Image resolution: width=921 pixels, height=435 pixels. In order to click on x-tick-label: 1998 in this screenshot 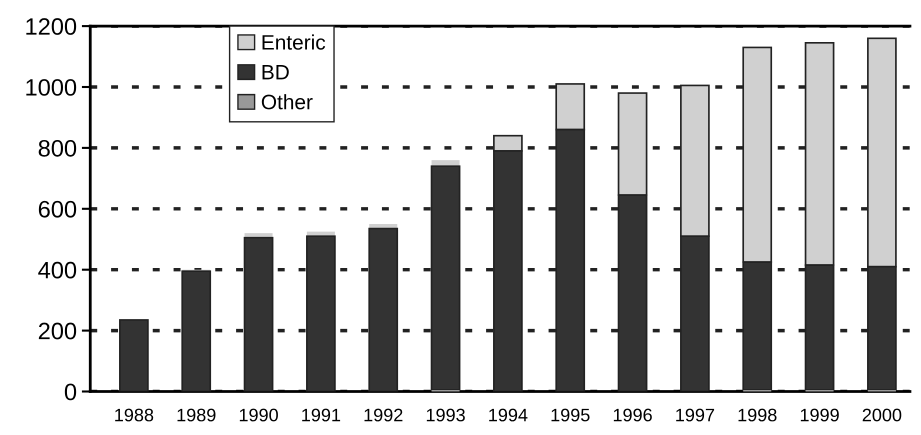, I will do `click(757, 415)`.